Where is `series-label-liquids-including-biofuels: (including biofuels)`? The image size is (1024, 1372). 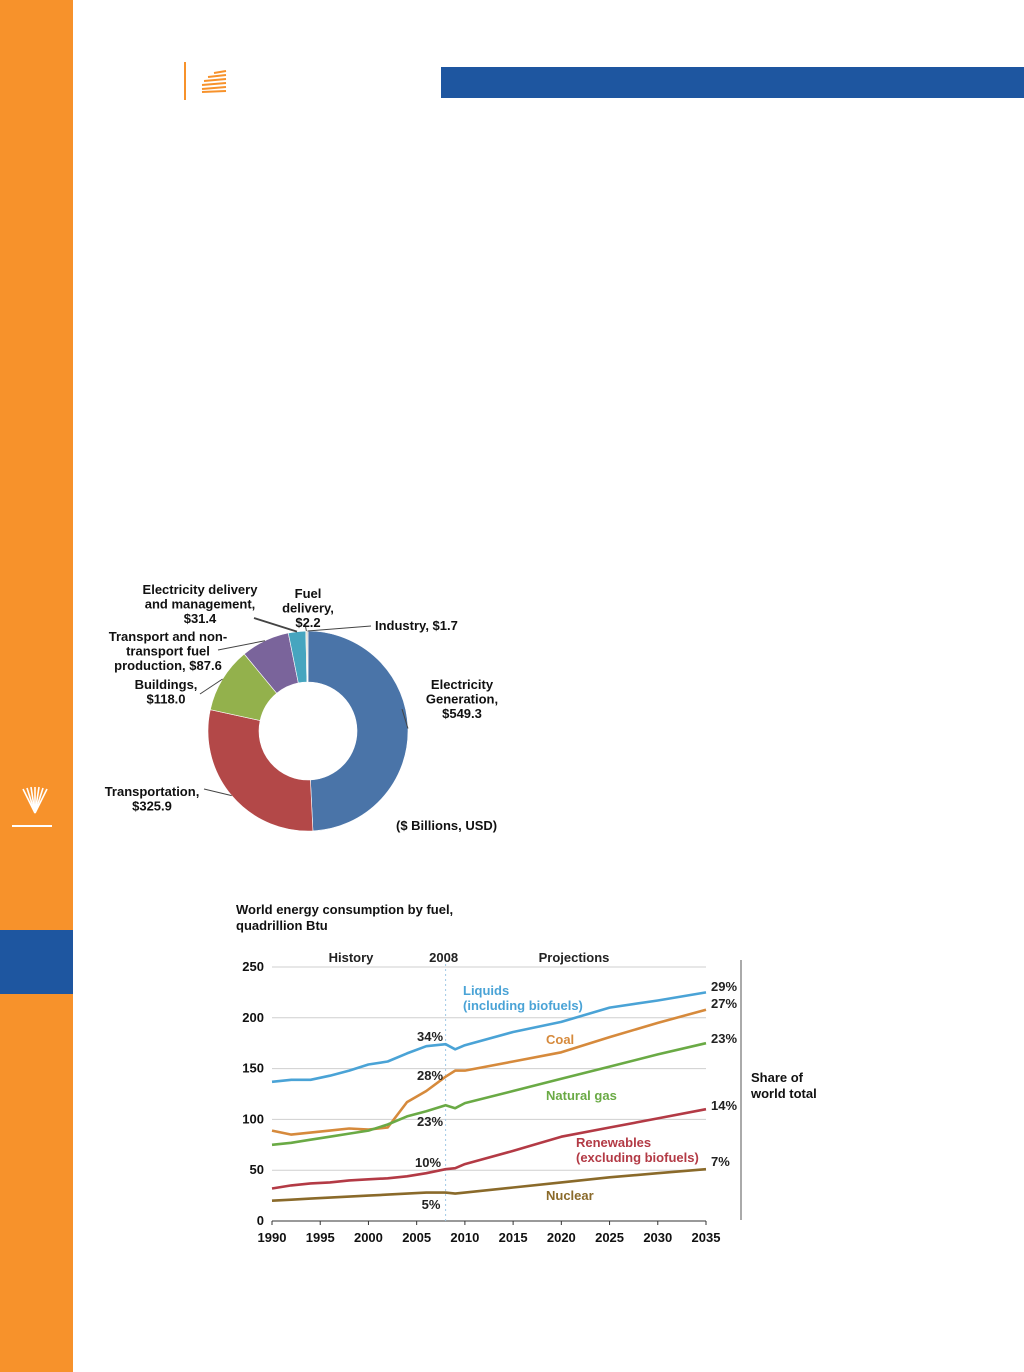 series-label-liquids-including-biofuels: (including biofuels) is located at coordinates (523, 1005).